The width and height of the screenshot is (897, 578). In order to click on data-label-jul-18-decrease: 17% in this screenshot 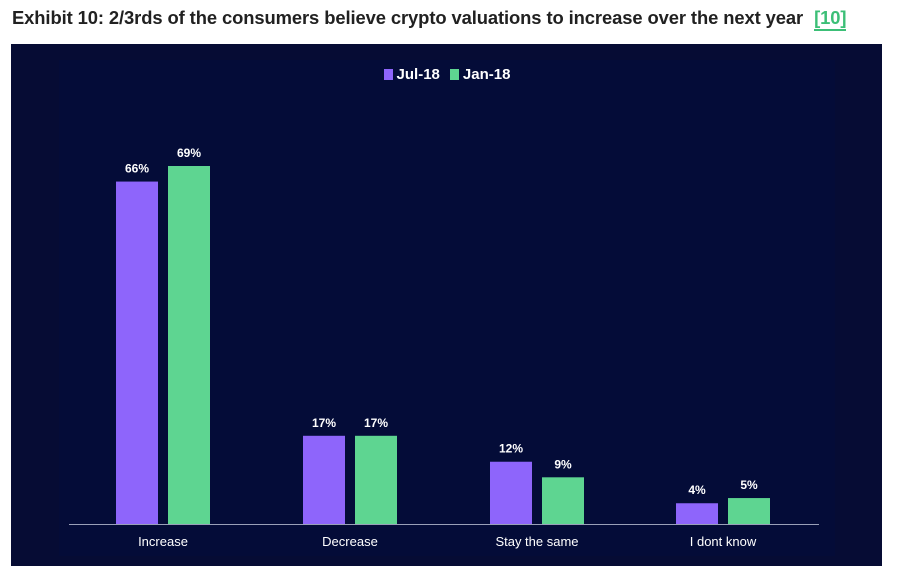, I will do `click(324, 423)`.